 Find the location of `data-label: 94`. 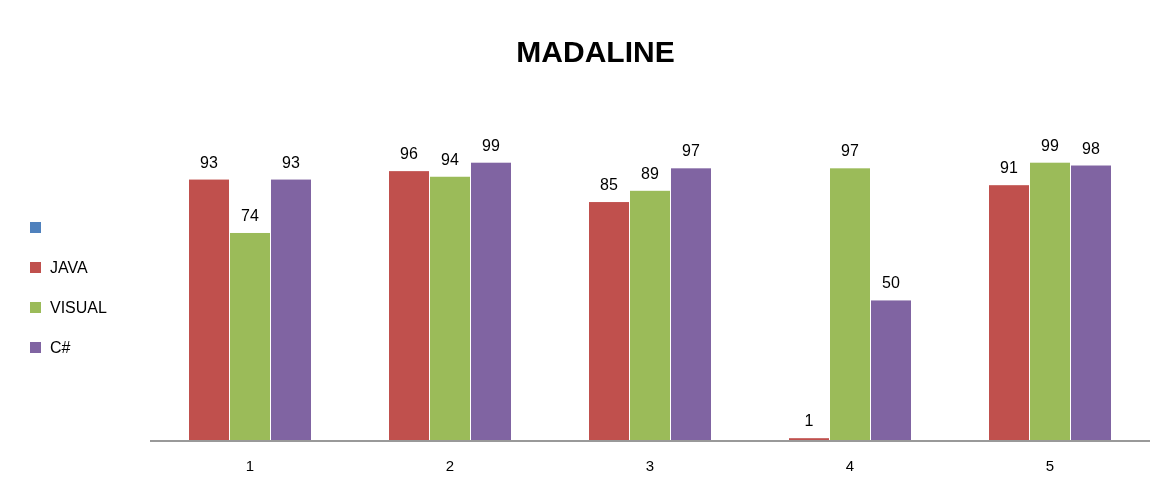

data-label: 94 is located at coordinates (450, 159).